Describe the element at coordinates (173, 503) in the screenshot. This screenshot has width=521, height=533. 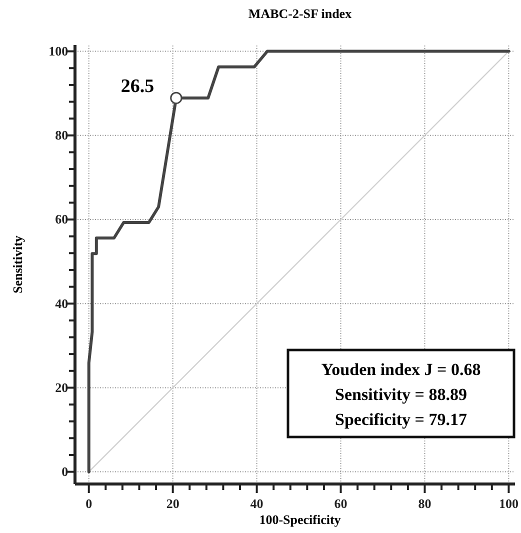
I see `x-tick-label: 20` at that location.